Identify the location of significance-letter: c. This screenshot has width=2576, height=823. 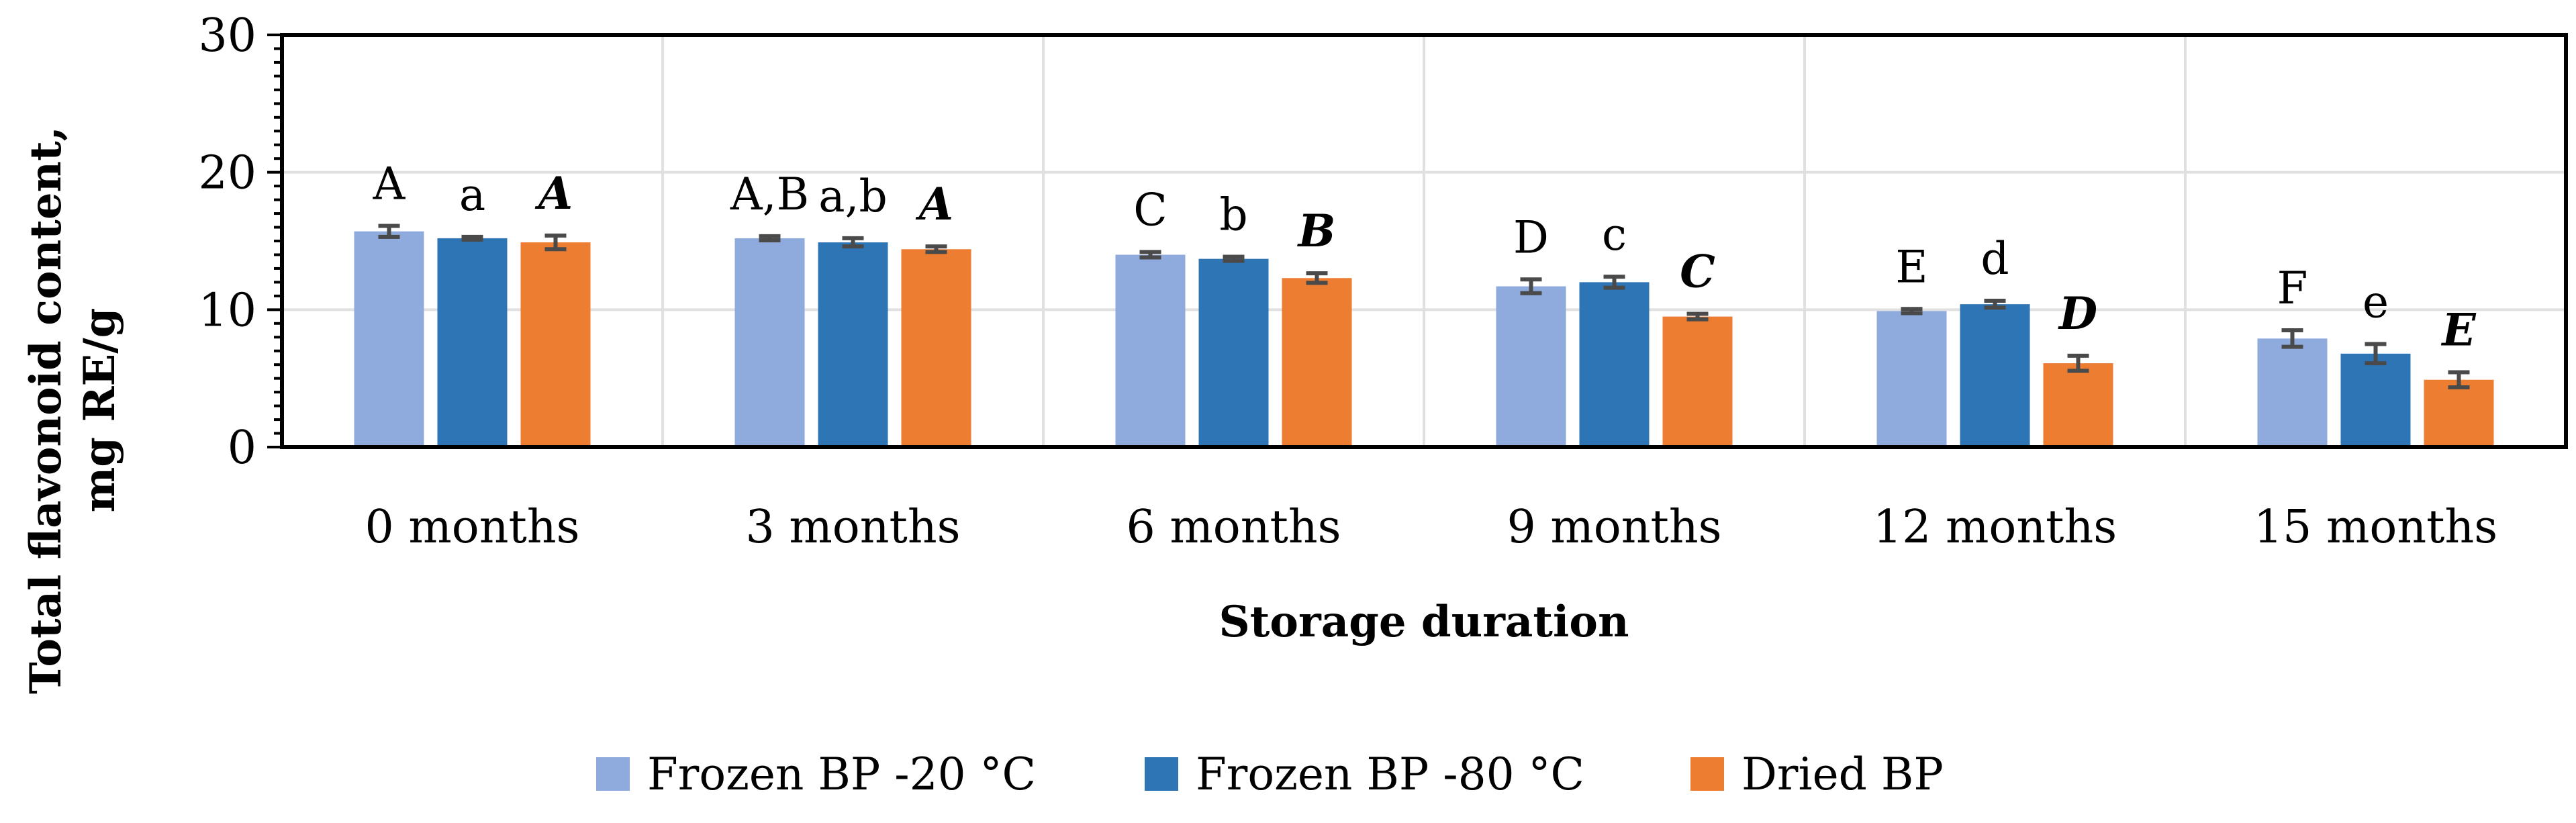
(1614, 234).